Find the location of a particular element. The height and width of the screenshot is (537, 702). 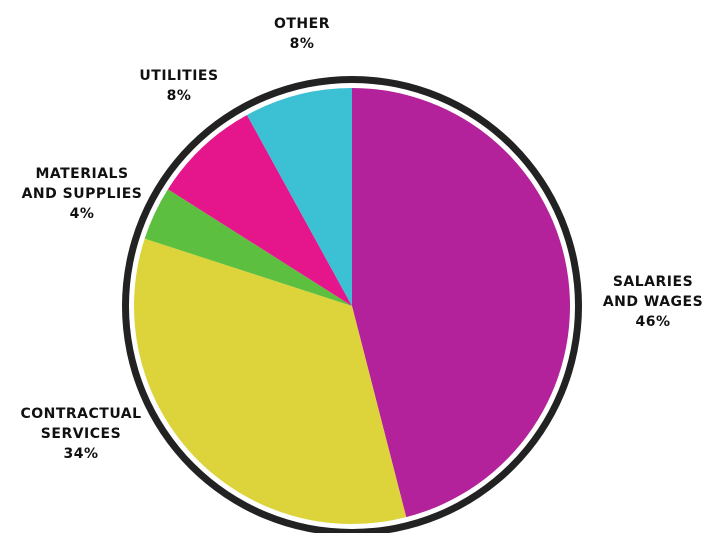

pie-slice-other is located at coordinates (299, 197).